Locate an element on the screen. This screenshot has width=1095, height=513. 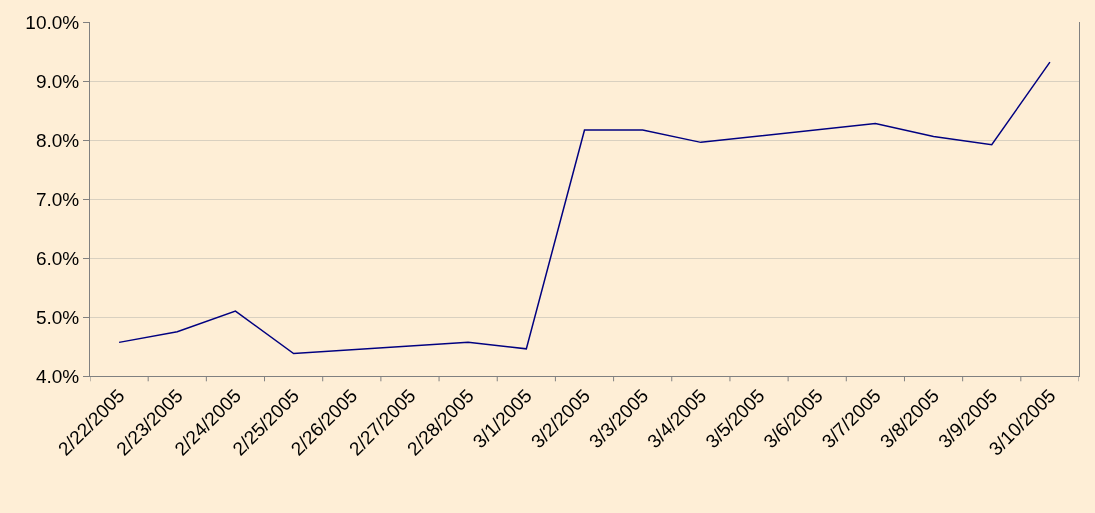
y-tick-label: 8.0% is located at coordinates (57, 140).